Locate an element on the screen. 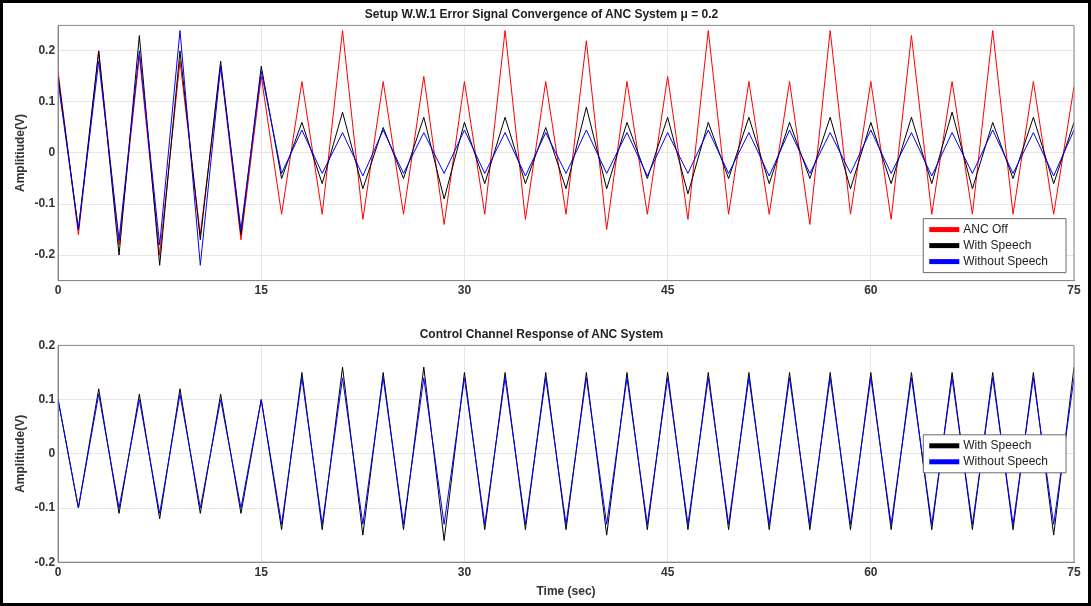 Image resolution: width=1091 pixels, height=606 pixels. x-axis-title: Time (sec) is located at coordinates (566, 591).